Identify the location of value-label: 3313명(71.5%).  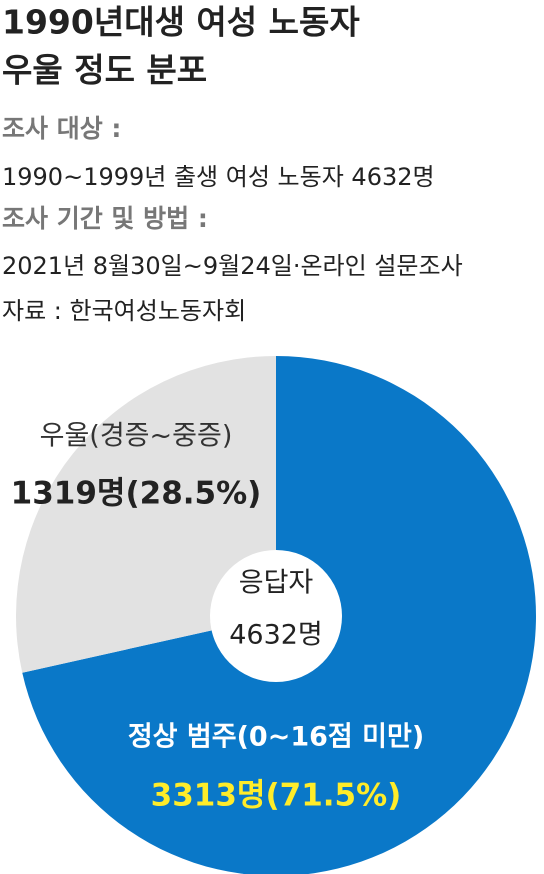
(276, 796).